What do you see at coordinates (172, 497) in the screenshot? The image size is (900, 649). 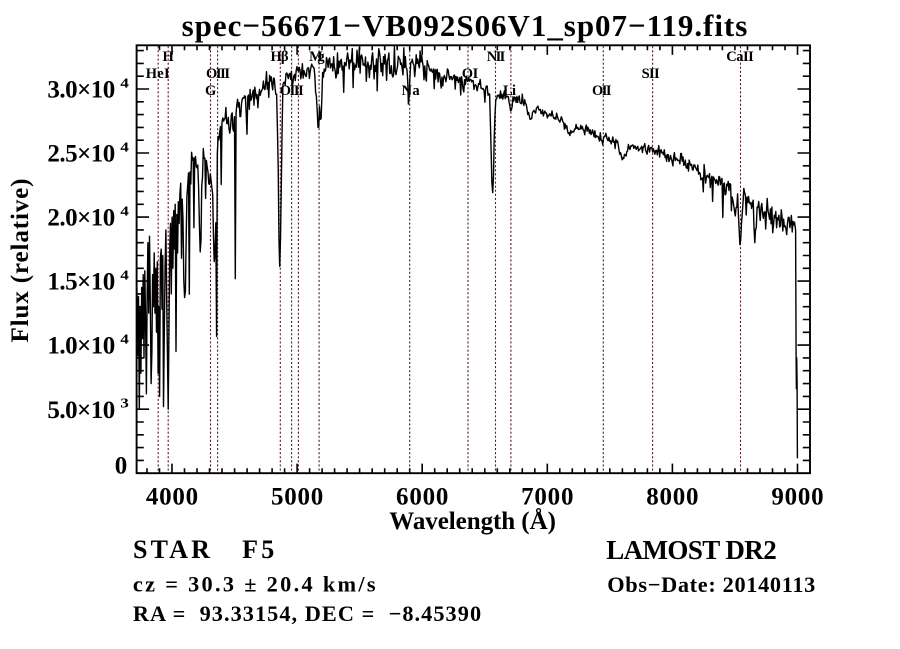 I see `svg-text: 4000` at bounding box center [172, 497].